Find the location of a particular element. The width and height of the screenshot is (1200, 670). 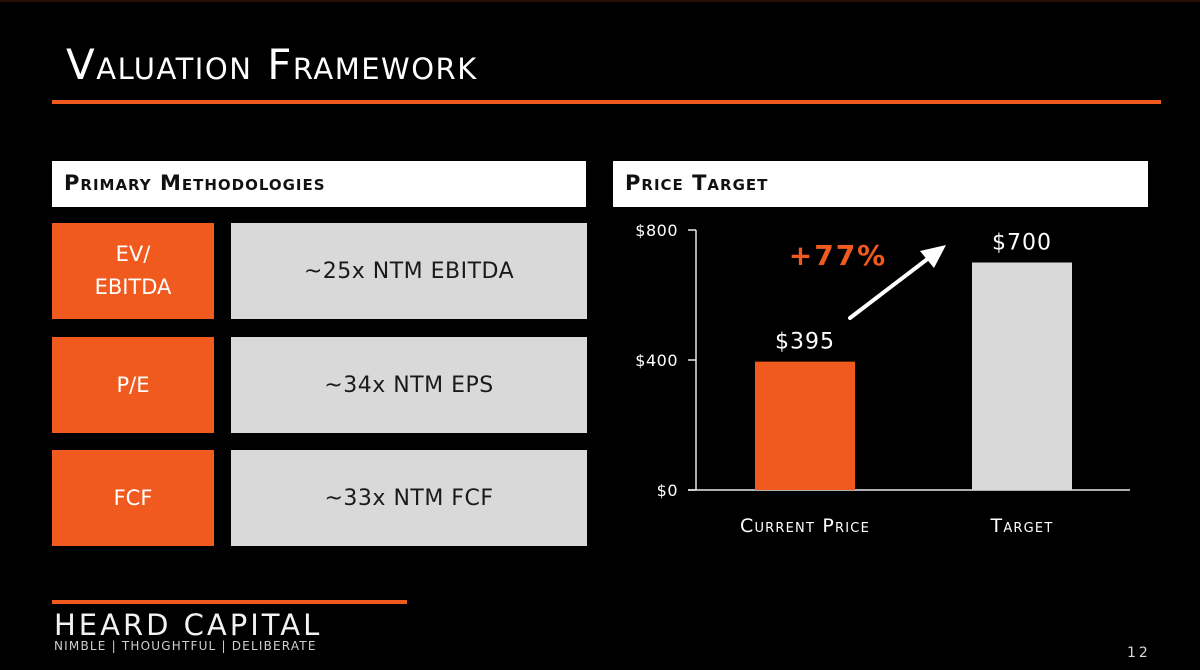

page-number: 12 is located at coordinates (1139, 653).